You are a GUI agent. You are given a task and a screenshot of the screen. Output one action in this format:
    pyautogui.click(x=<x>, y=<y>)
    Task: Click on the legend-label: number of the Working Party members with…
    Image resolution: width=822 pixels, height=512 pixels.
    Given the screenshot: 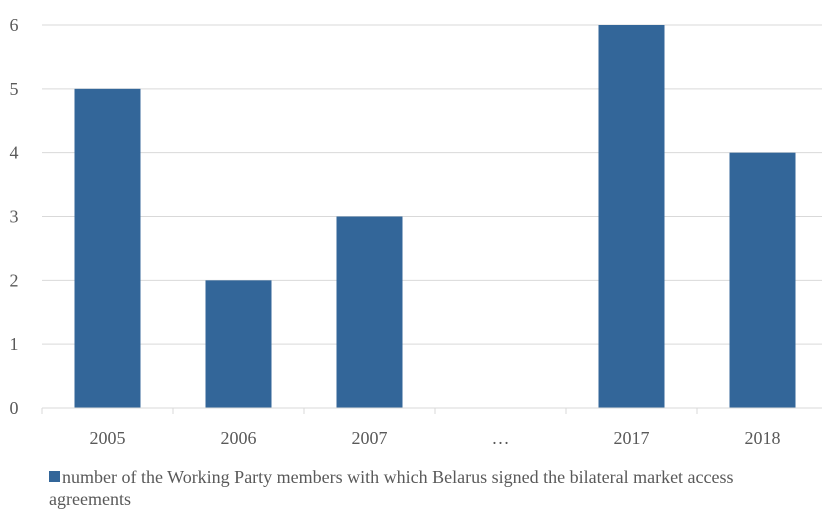 What is the action you would take?
    pyautogui.click(x=391, y=488)
    